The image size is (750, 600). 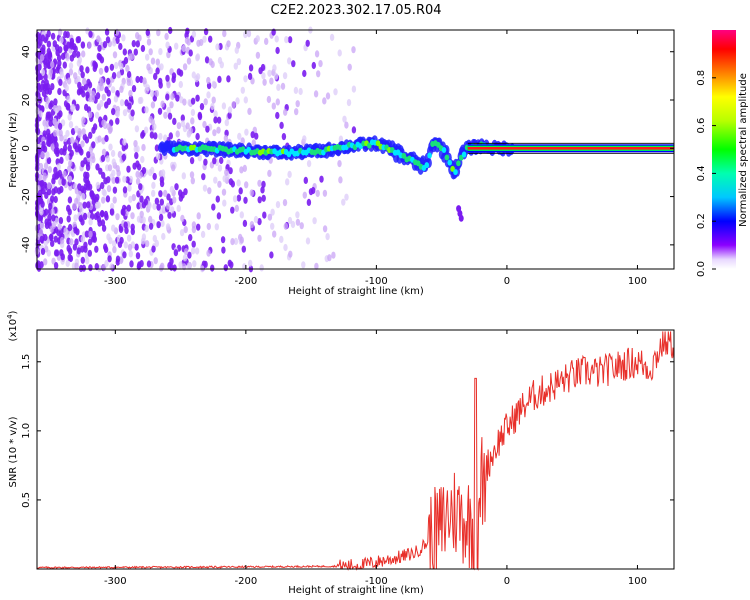 I want to click on heatmap-x-tick-label: 0, so click(x=507, y=281).